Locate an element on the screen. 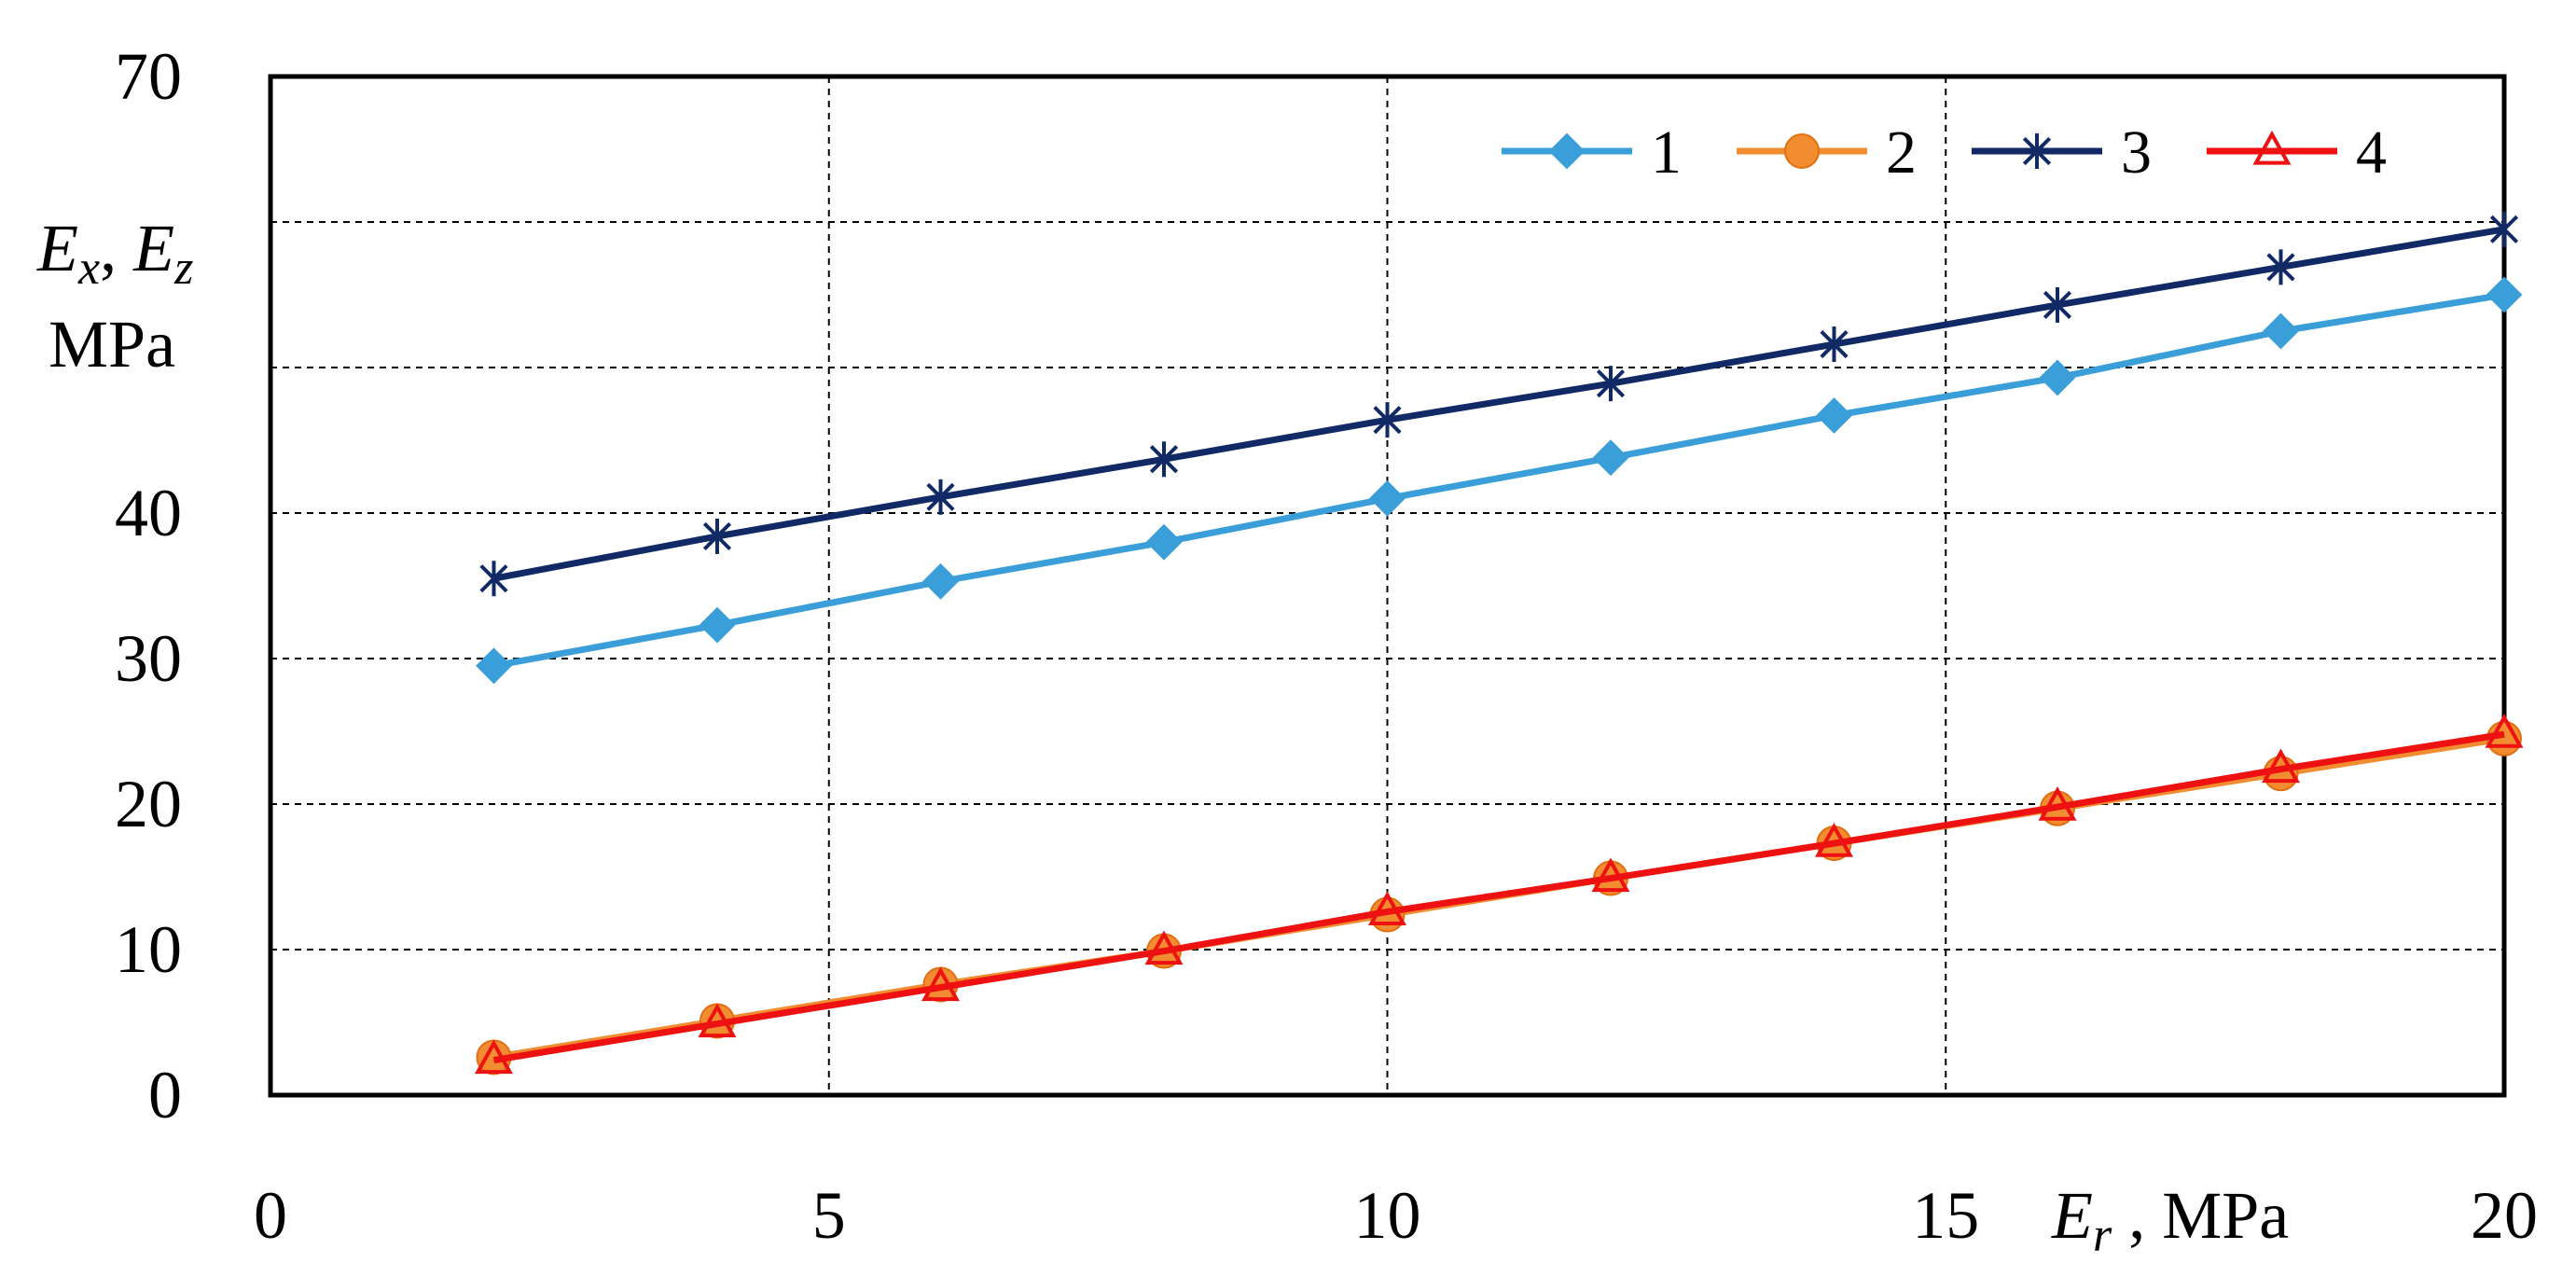 This screenshot has width=2576, height=1277. y-tick-label: 10 is located at coordinates (148, 949).